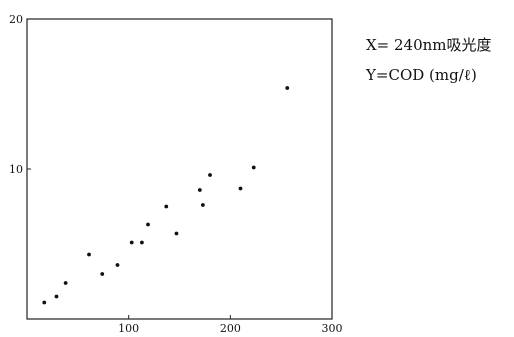  I want to click on x-tick-label: 300, so click(332, 328).